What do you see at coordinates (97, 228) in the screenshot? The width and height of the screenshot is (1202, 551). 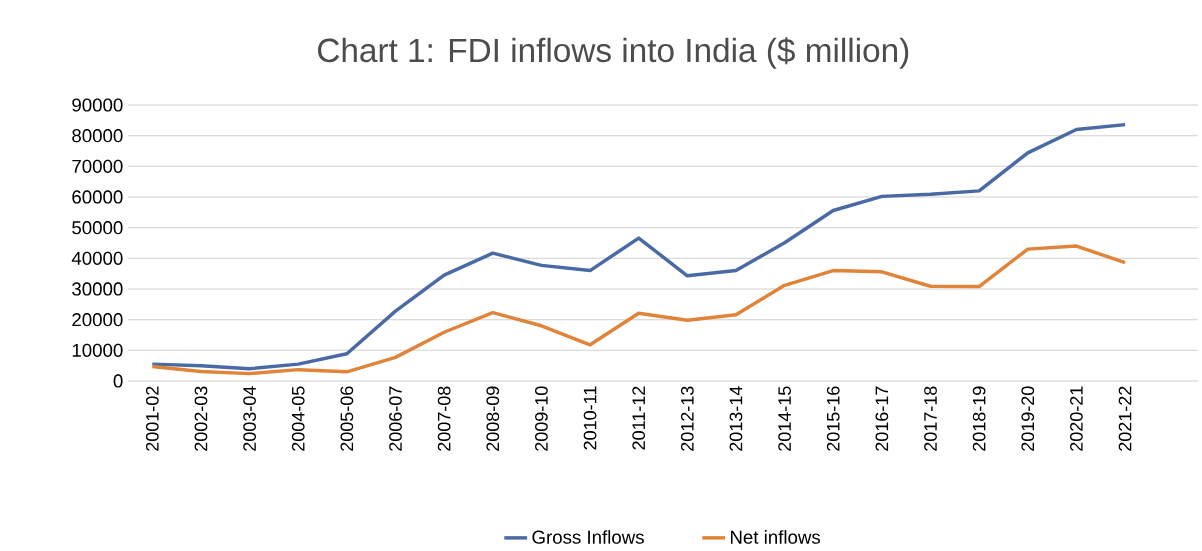 I see `y-tick-label: 50000` at bounding box center [97, 228].